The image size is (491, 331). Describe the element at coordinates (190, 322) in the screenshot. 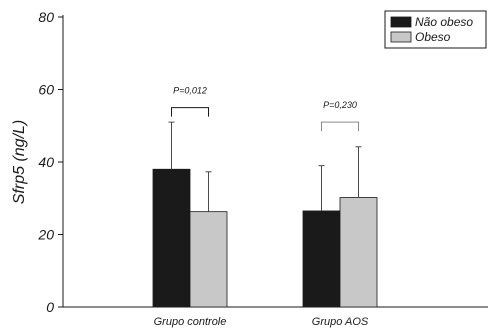

I see `x-tick-label: Grupo controle` at that location.